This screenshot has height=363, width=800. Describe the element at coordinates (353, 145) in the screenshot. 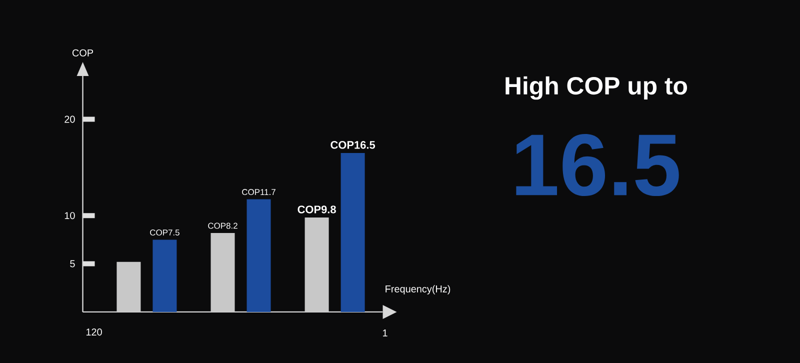

I see `data-label: COP16.5` at that location.